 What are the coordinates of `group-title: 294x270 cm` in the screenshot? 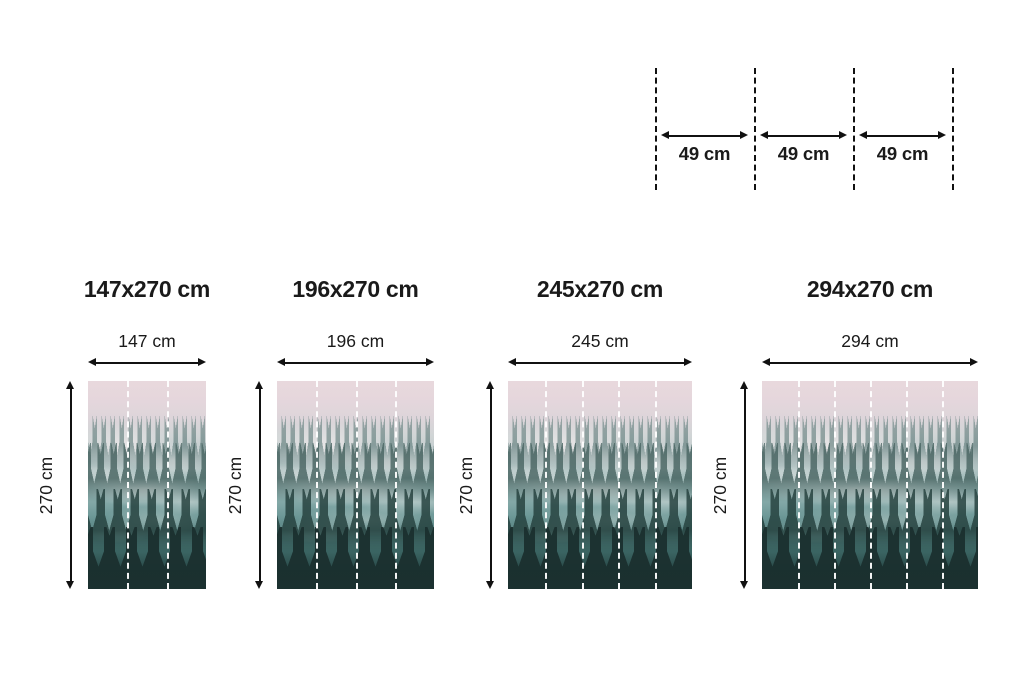 It's located at (870, 289).